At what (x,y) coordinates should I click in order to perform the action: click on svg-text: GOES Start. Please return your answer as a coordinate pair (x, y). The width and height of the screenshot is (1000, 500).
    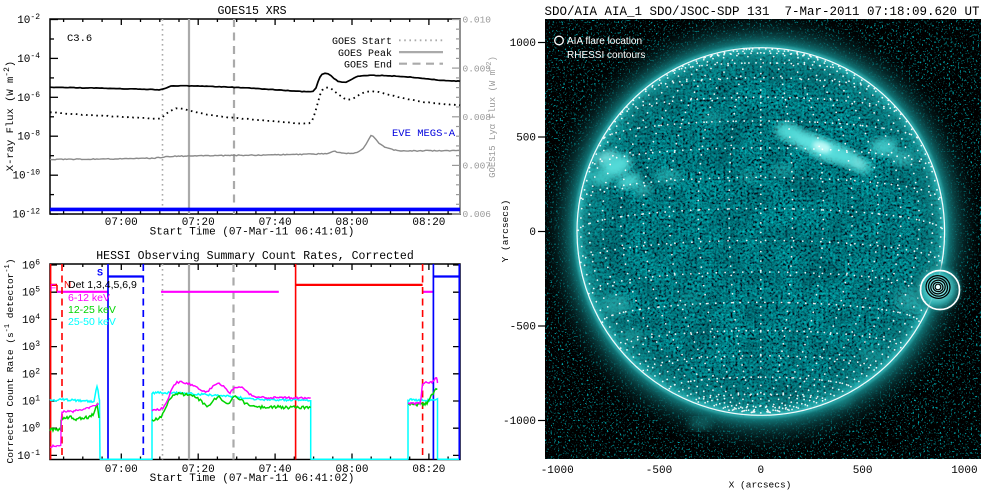
    Looking at the image, I should click on (362, 42).